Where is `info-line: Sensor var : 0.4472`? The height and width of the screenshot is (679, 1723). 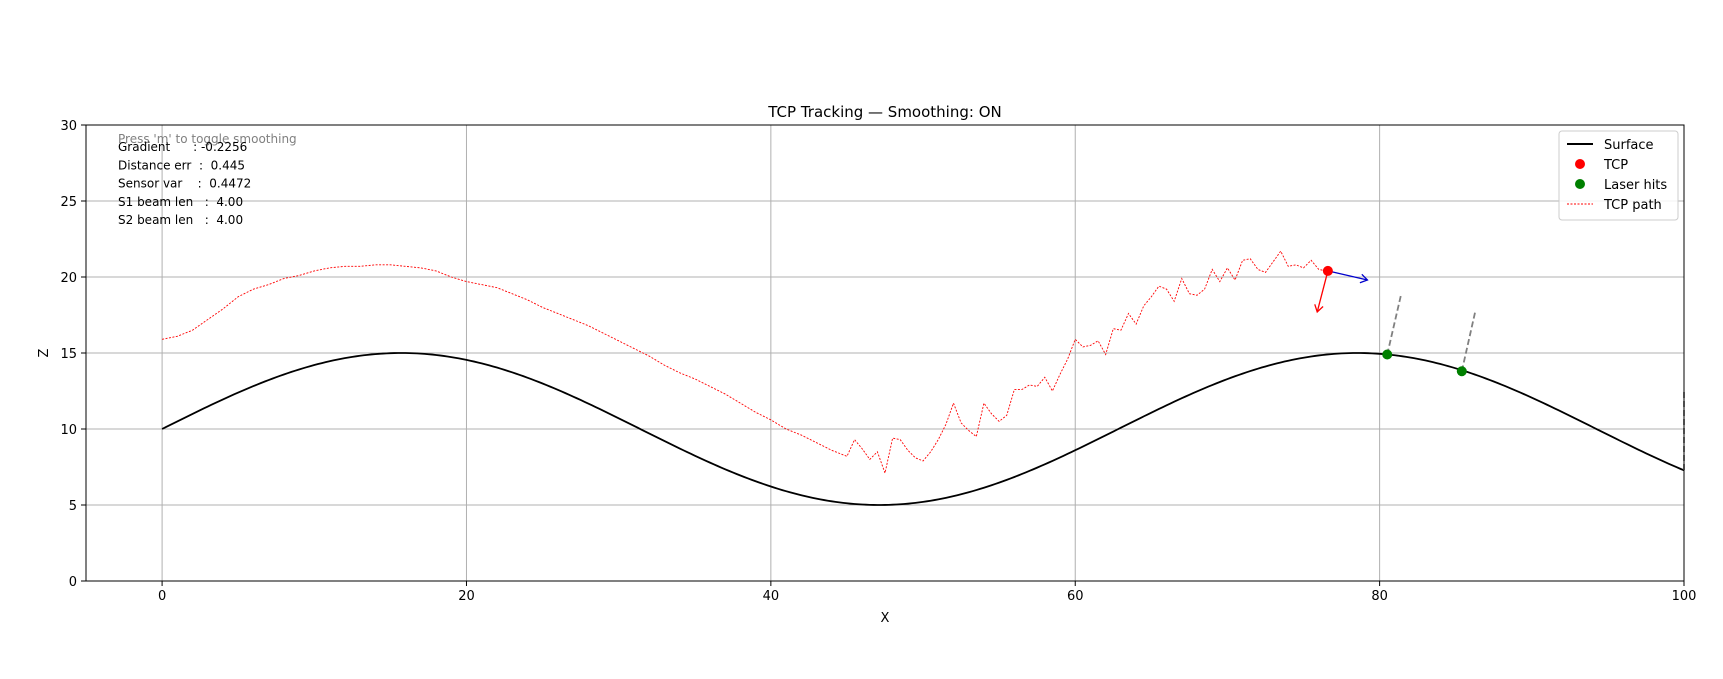
info-line: Sensor var : 0.4472 is located at coordinates (184, 184).